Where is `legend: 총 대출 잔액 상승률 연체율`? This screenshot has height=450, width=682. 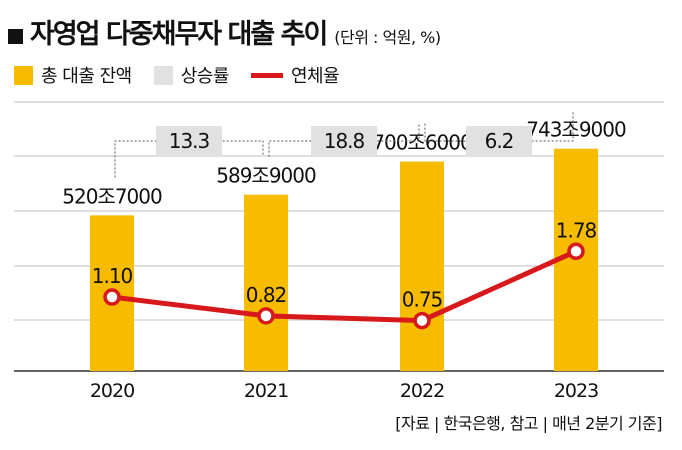
legend: 총 대출 잔액 상승률 연체율 is located at coordinates (187, 75).